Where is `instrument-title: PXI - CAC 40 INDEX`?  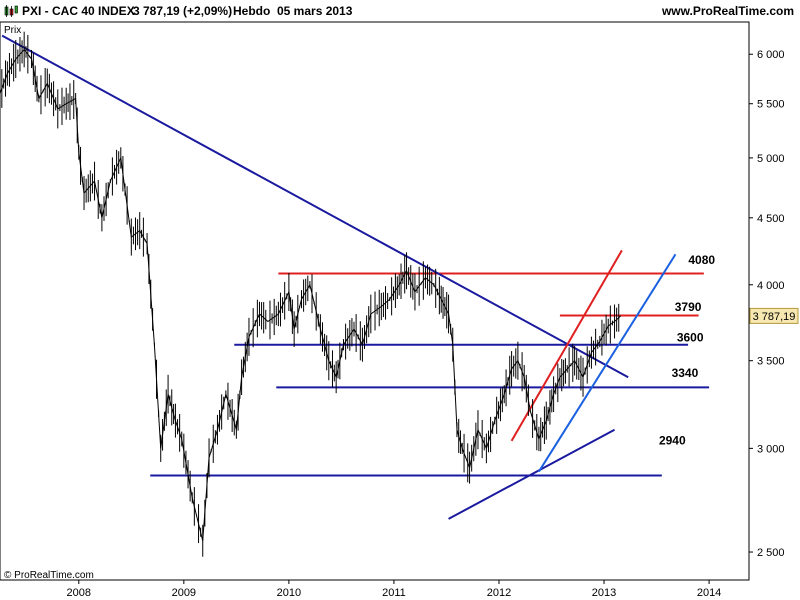 instrument-title: PXI - CAC 40 INDEX is located at coordinates (78, 11).